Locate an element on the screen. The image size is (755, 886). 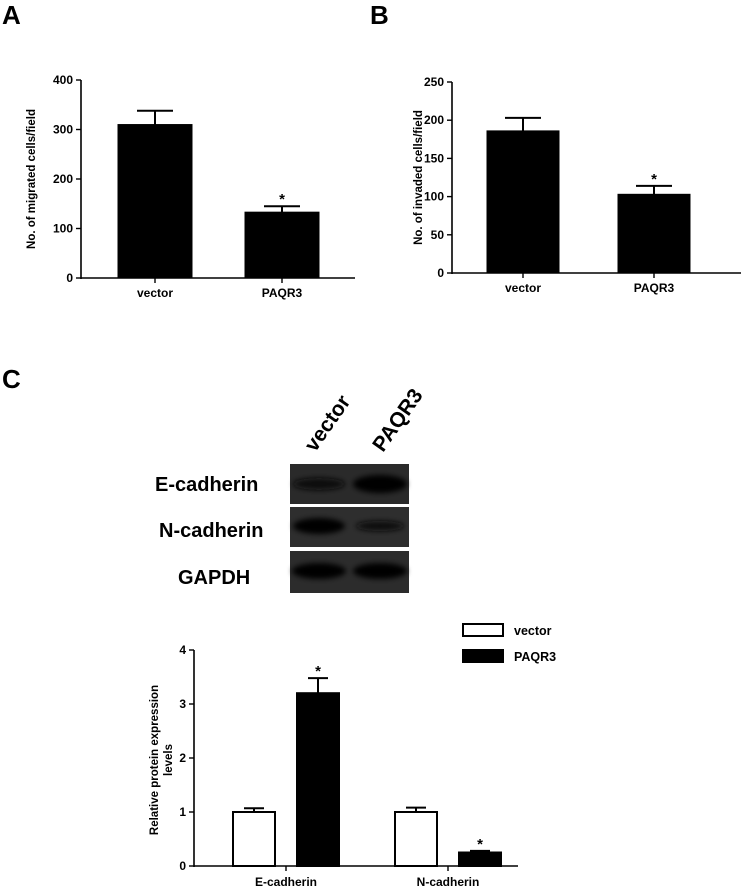
y-tick-label: 150 is located at coordinates (434, 158).